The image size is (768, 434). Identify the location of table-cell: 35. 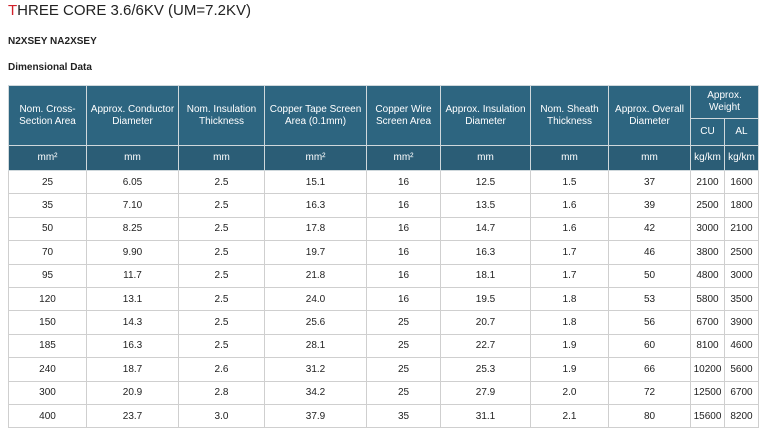
(403, 416).